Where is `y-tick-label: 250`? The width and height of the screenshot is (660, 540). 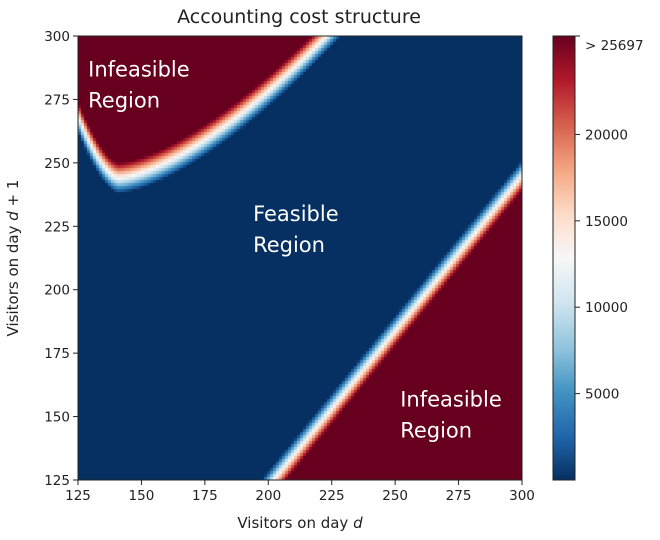 y-tick-label: 250 is located at coordinates (57, 164).